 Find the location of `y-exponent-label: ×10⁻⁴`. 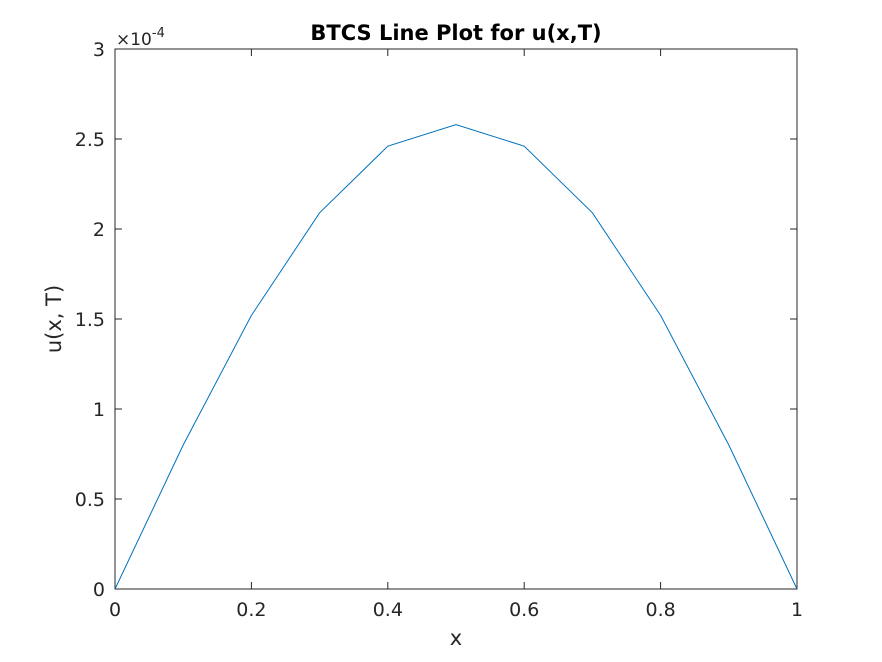

y-exponent-label: ×10⁻⁴ is located at coordinates (140, 38).